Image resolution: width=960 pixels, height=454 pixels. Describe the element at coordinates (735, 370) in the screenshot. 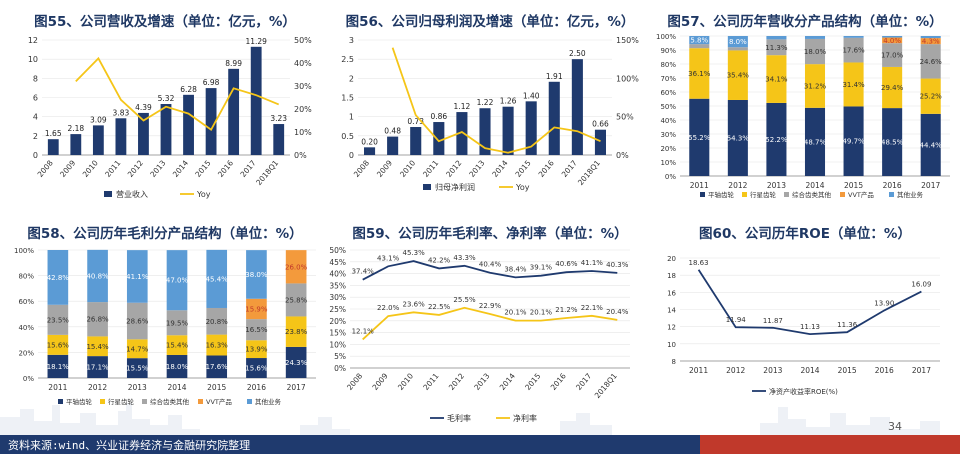

I see `c60-xtick-label: 2012` at that location.